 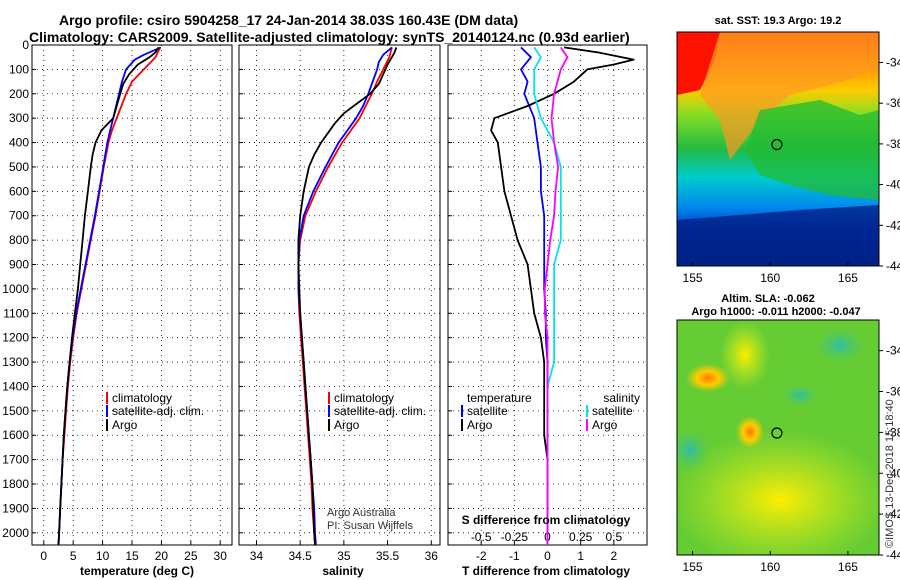 What do you see at coordinates (613, 556) in the screenshot?
I see `x-tick-label: 2` at bounding box center [613, 556].